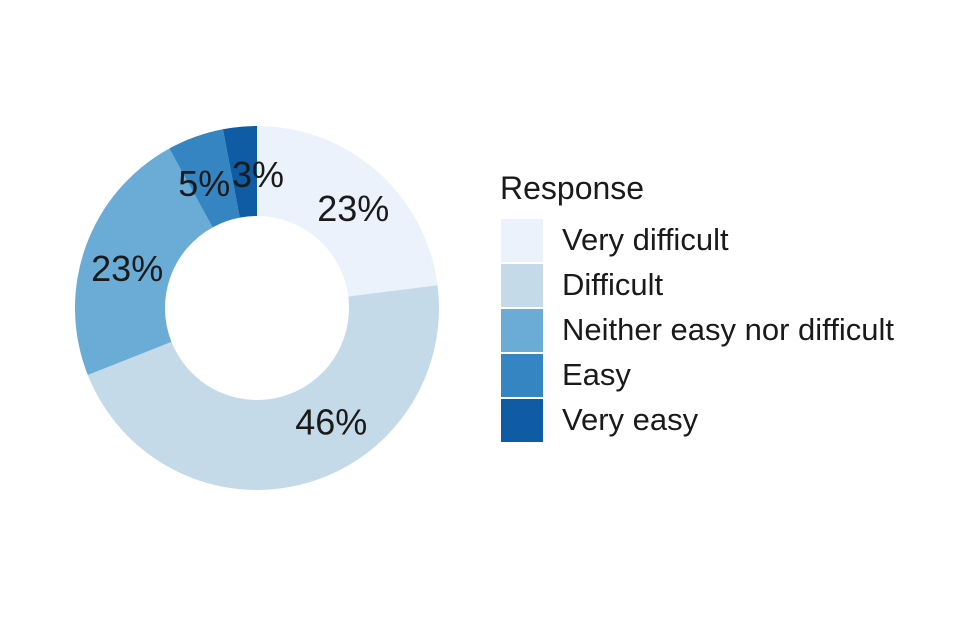  What do you see at coordinates (697, 375) in the screenshot?
I see `legend-item-easy: Easy` at bounding box center [697, 375].